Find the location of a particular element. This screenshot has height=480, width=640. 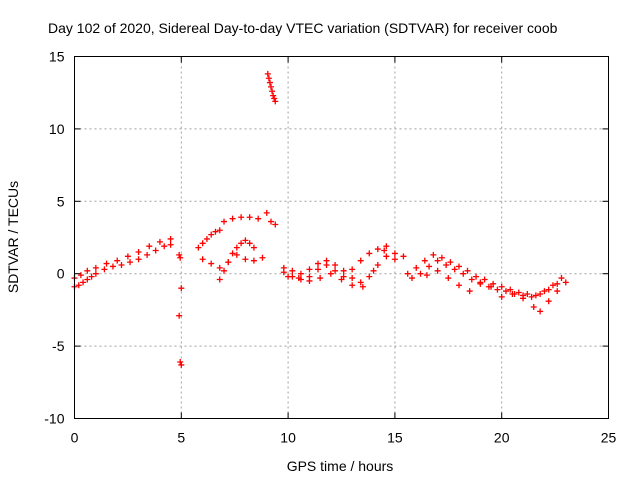

series-arc-15-23h-b is located at coordinates (484, 278).